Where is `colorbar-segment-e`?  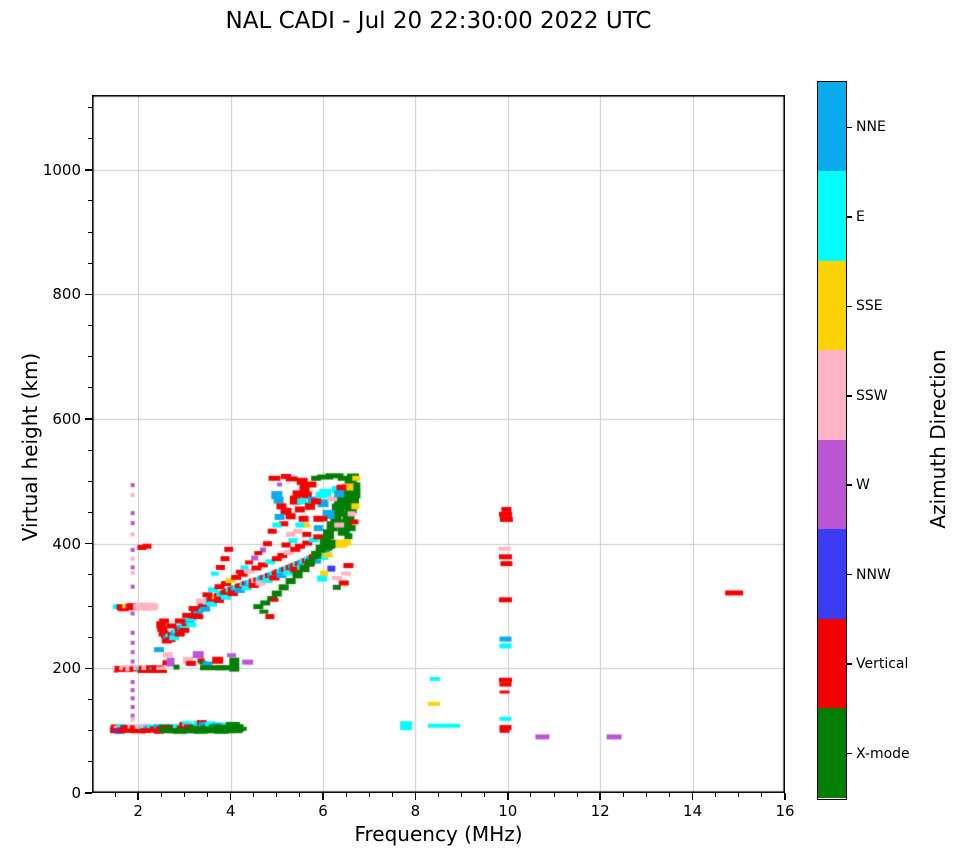
colorbar-segment-e is located at coordinates (832, 216).